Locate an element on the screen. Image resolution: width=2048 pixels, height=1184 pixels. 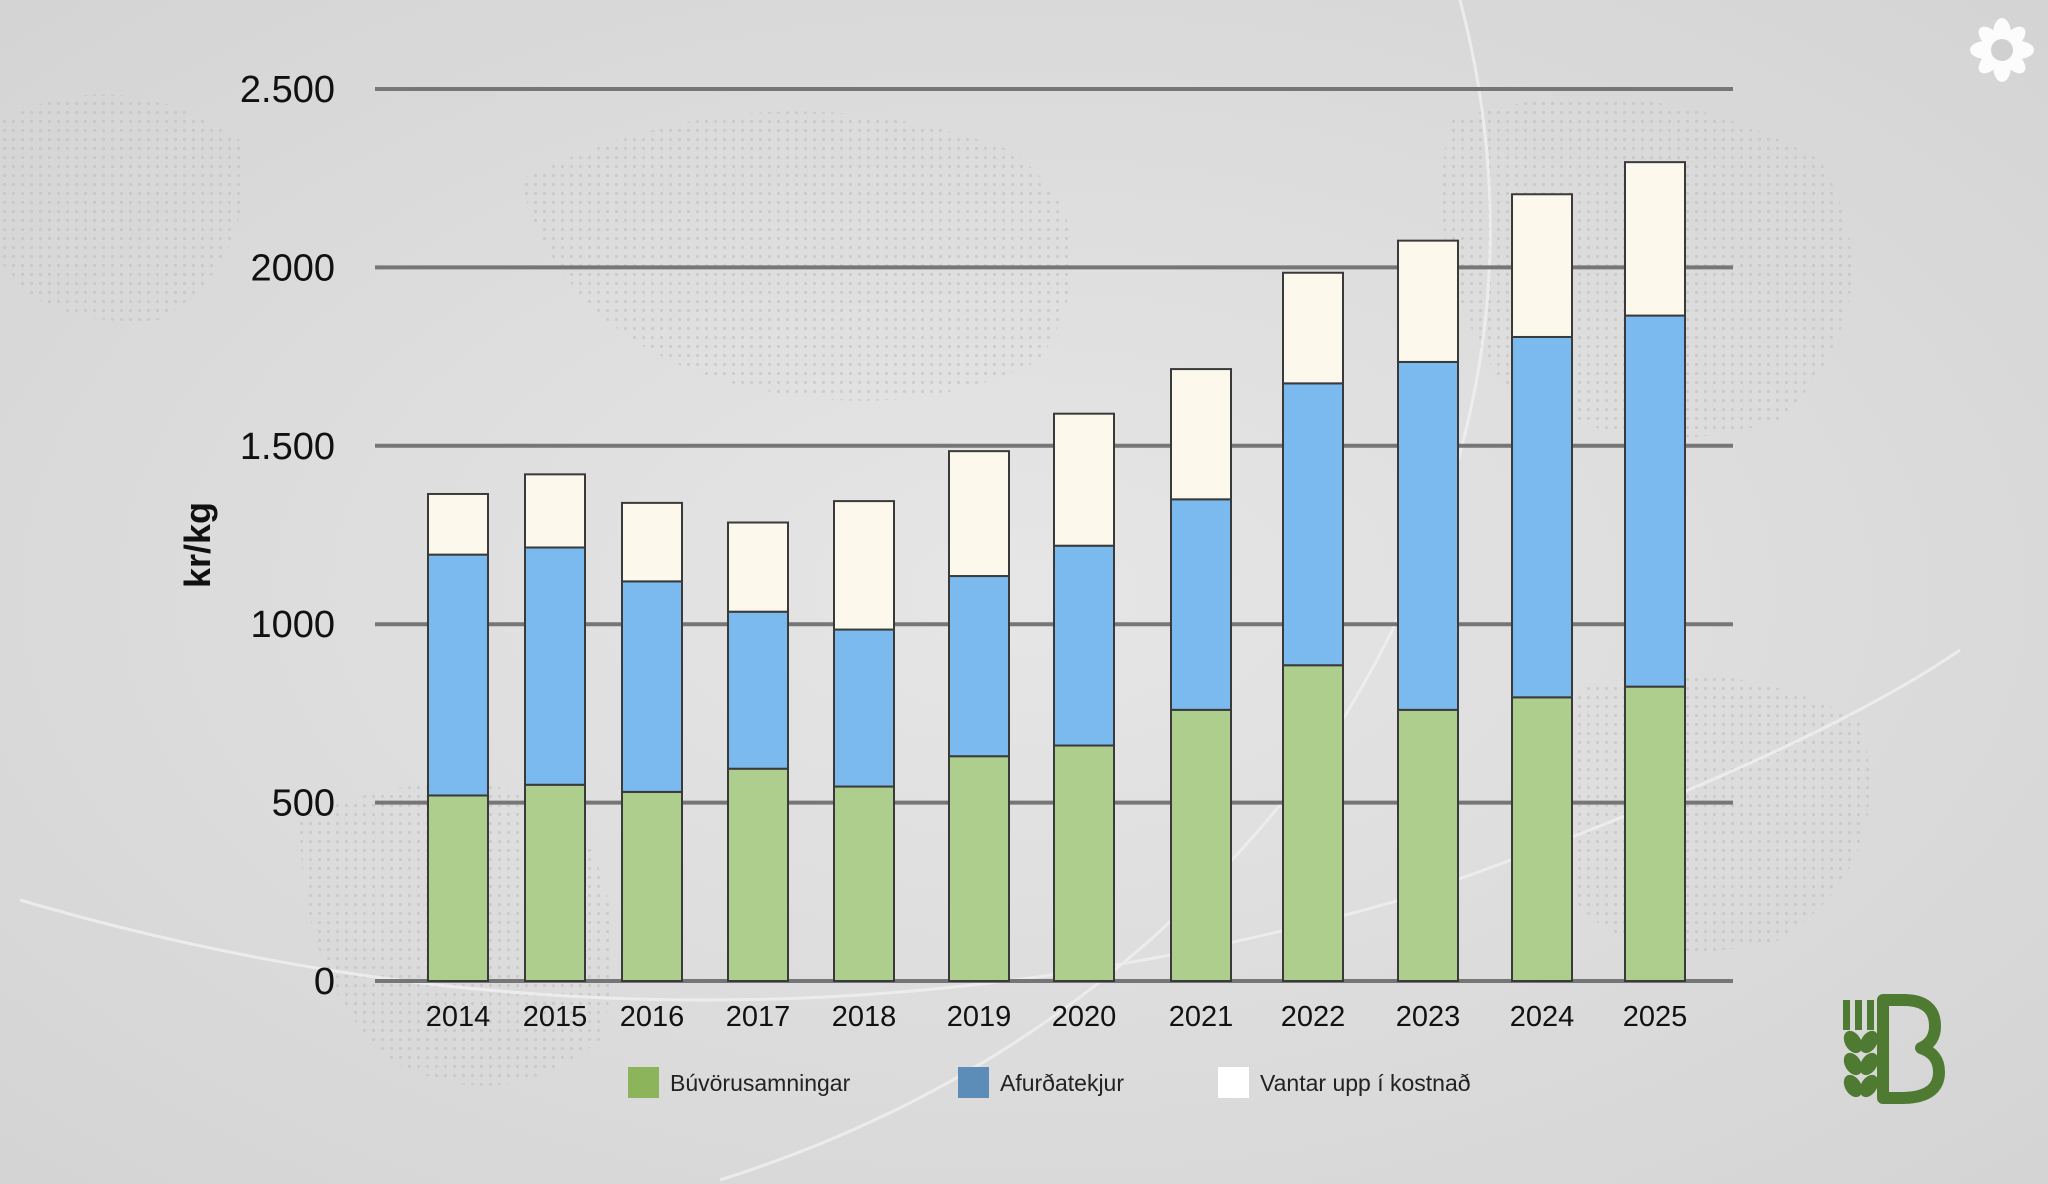
y-tick-label: 1000 is located at coordinates (292, 625).